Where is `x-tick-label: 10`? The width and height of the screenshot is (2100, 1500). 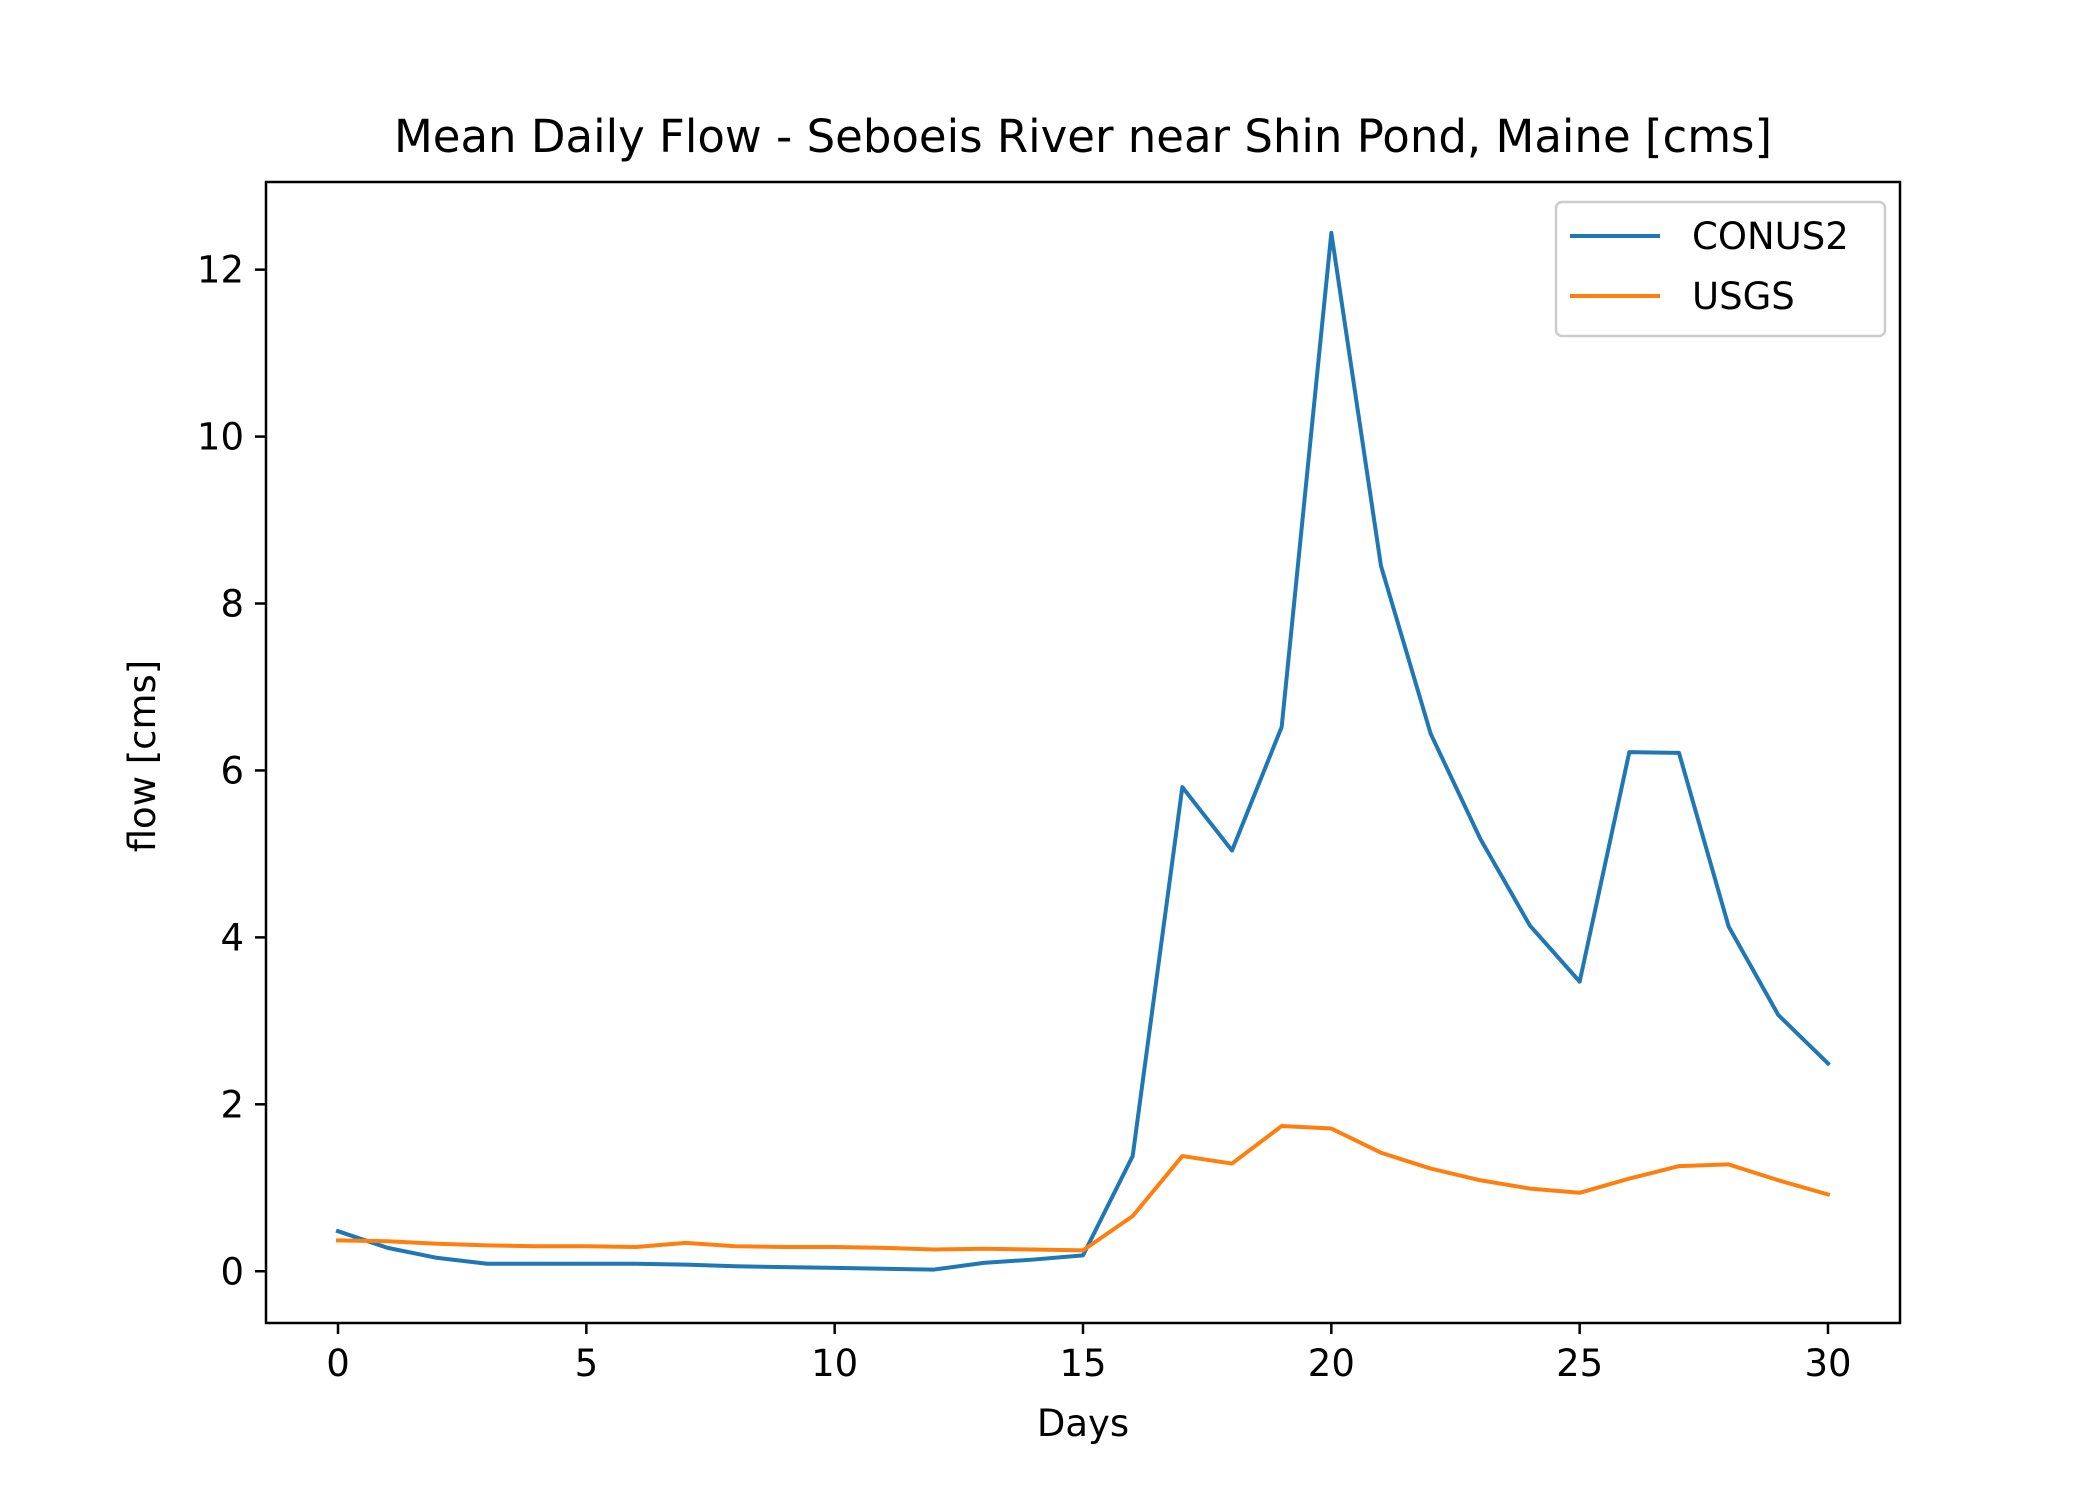 x-tick-label: 10 is located at coordinates (834, 1363).